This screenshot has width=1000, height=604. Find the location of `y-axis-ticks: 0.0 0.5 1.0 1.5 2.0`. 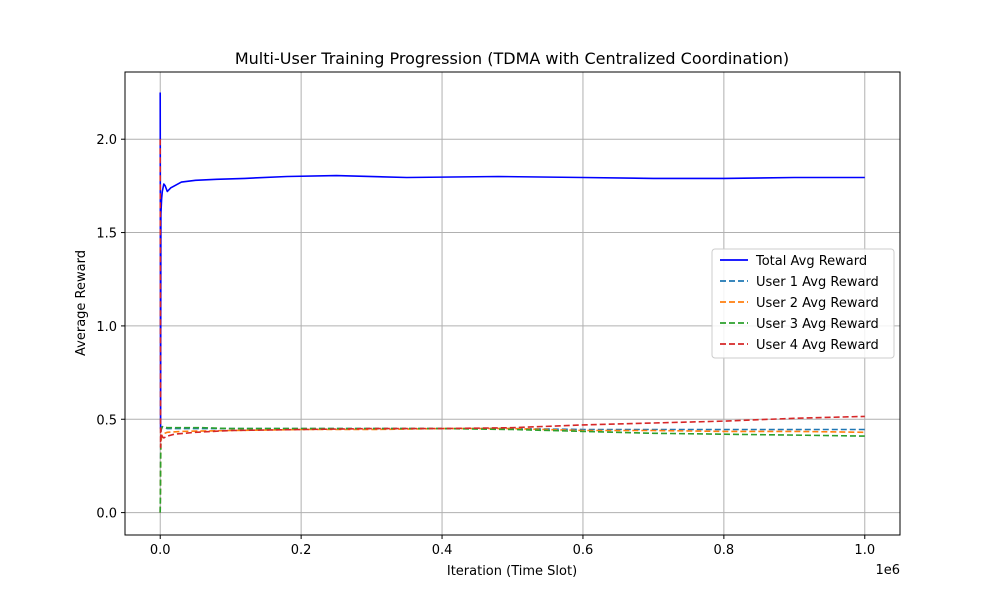

y-axis-ticks: 0.0 0.5 1.0 1.5 2.0 is located at coordinates (110, 327).